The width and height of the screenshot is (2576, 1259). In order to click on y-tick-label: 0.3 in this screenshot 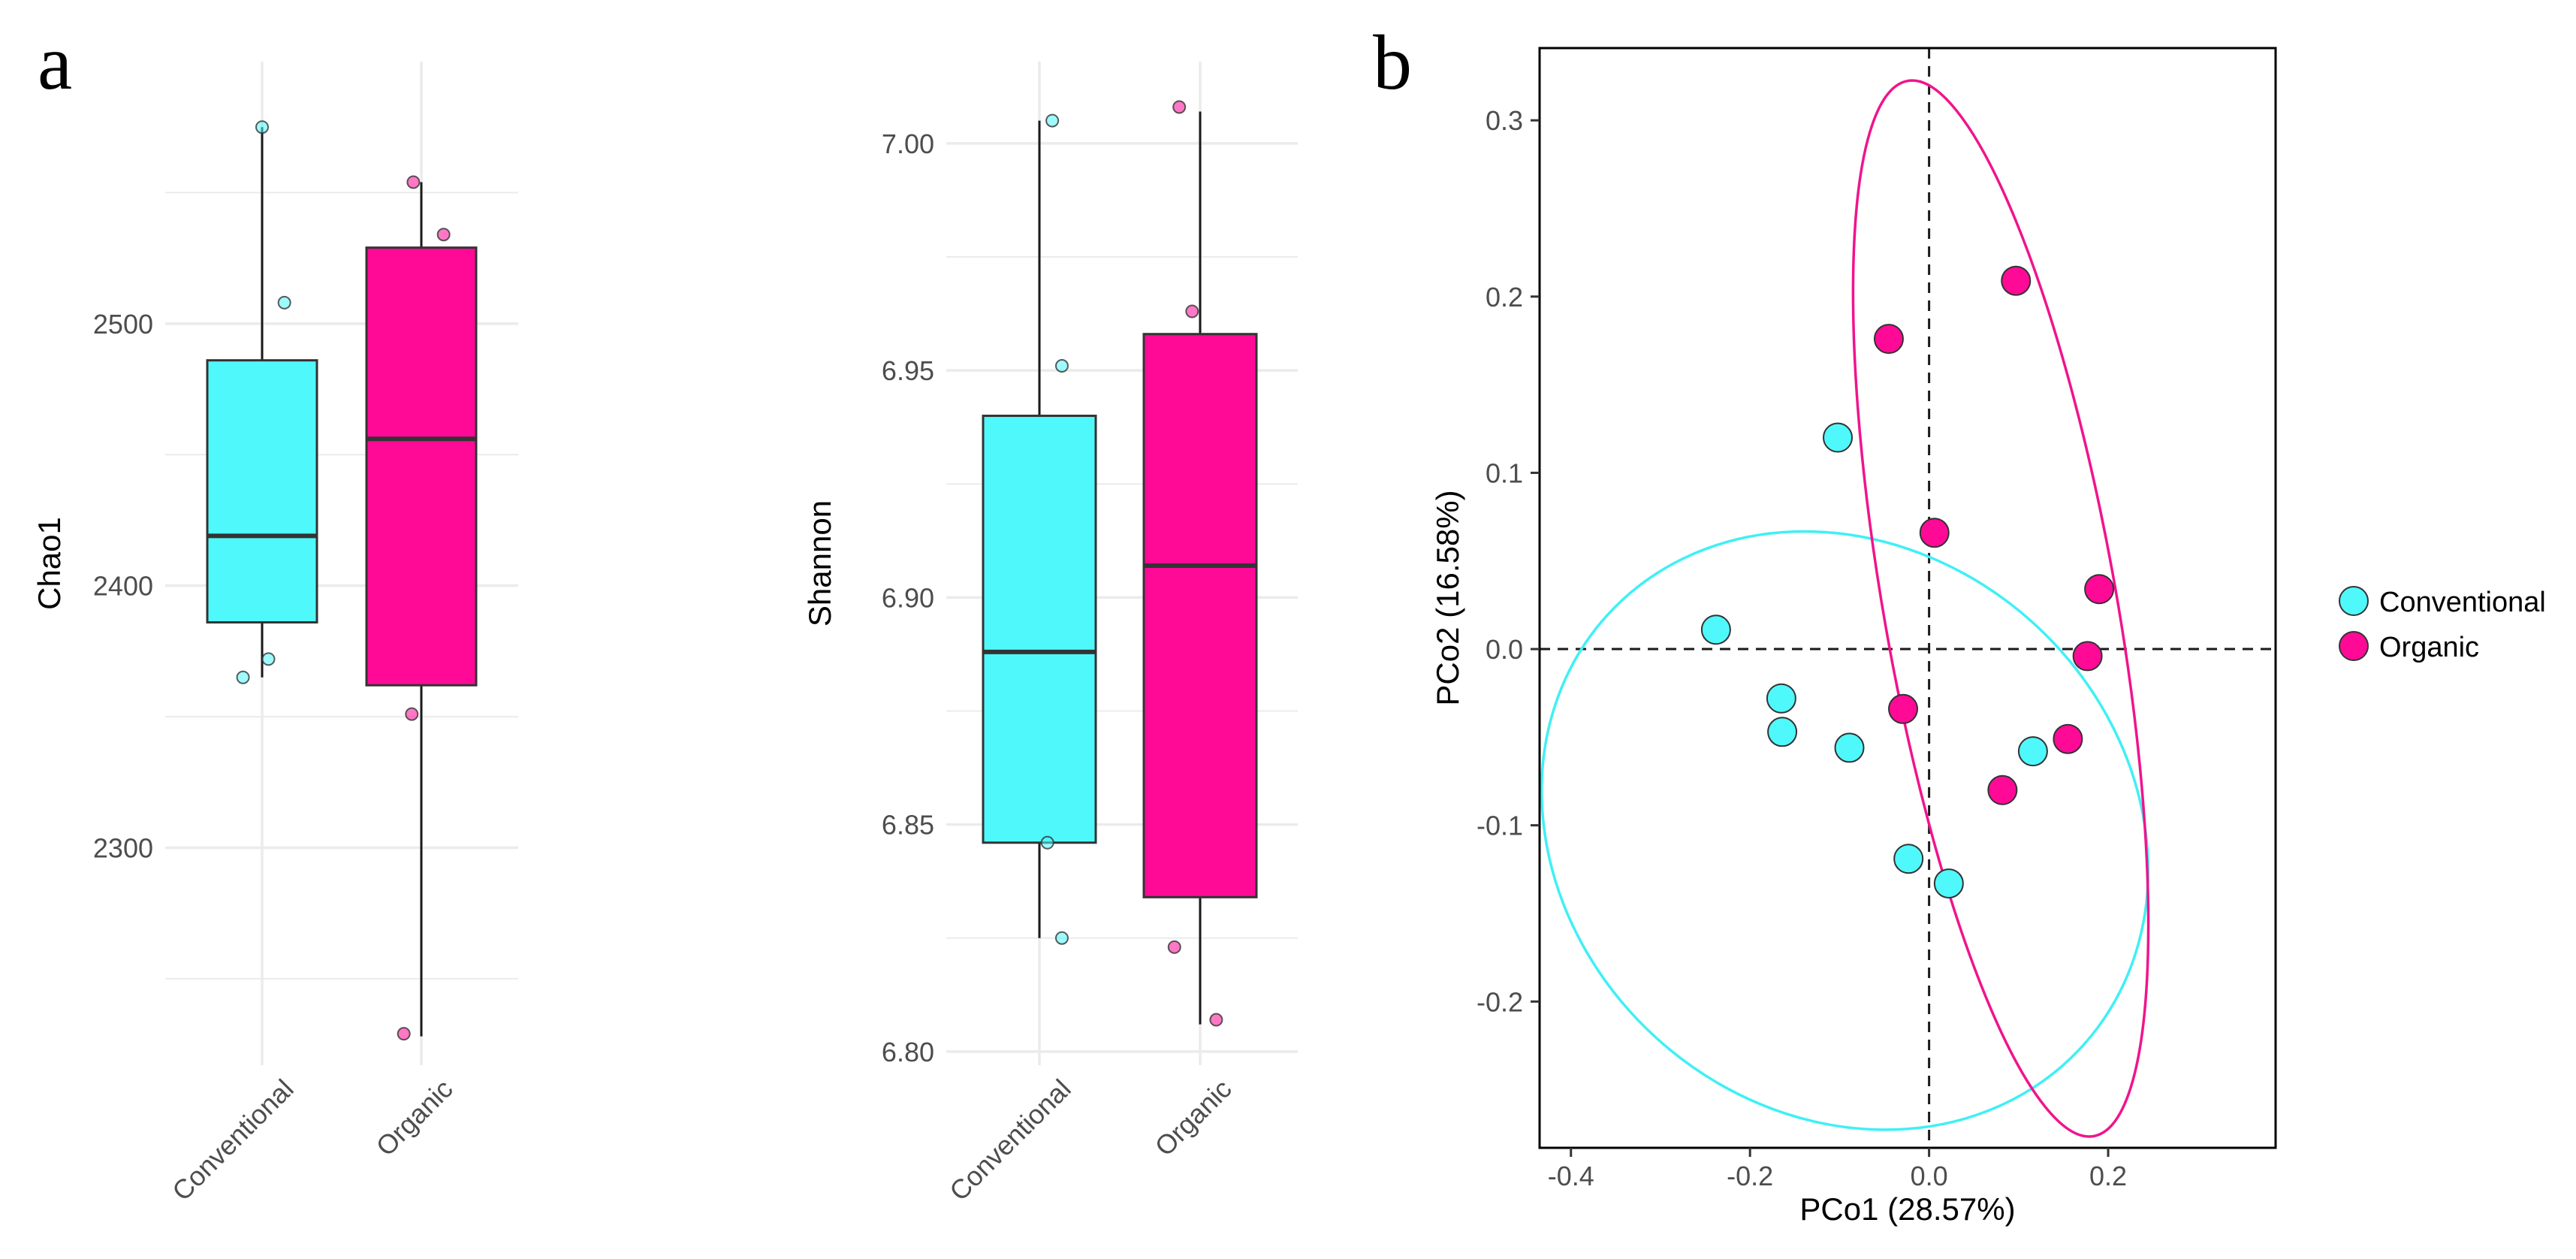, I will do `click(1504, 120)`.